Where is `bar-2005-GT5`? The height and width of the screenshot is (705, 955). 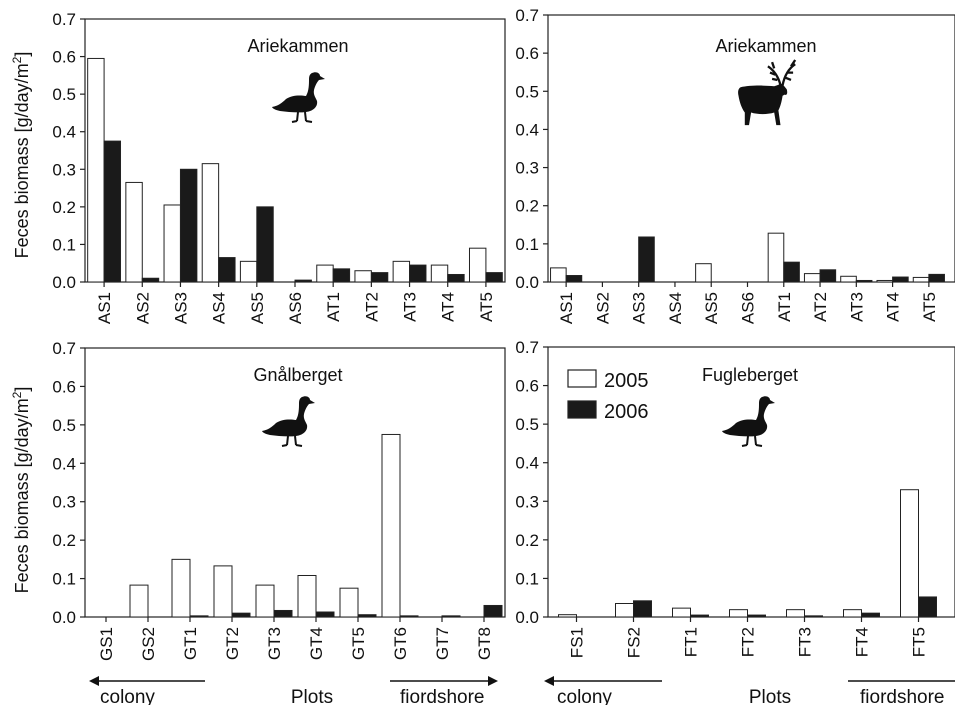 bar-2005-GT5 is located at coordinates (349, 602).